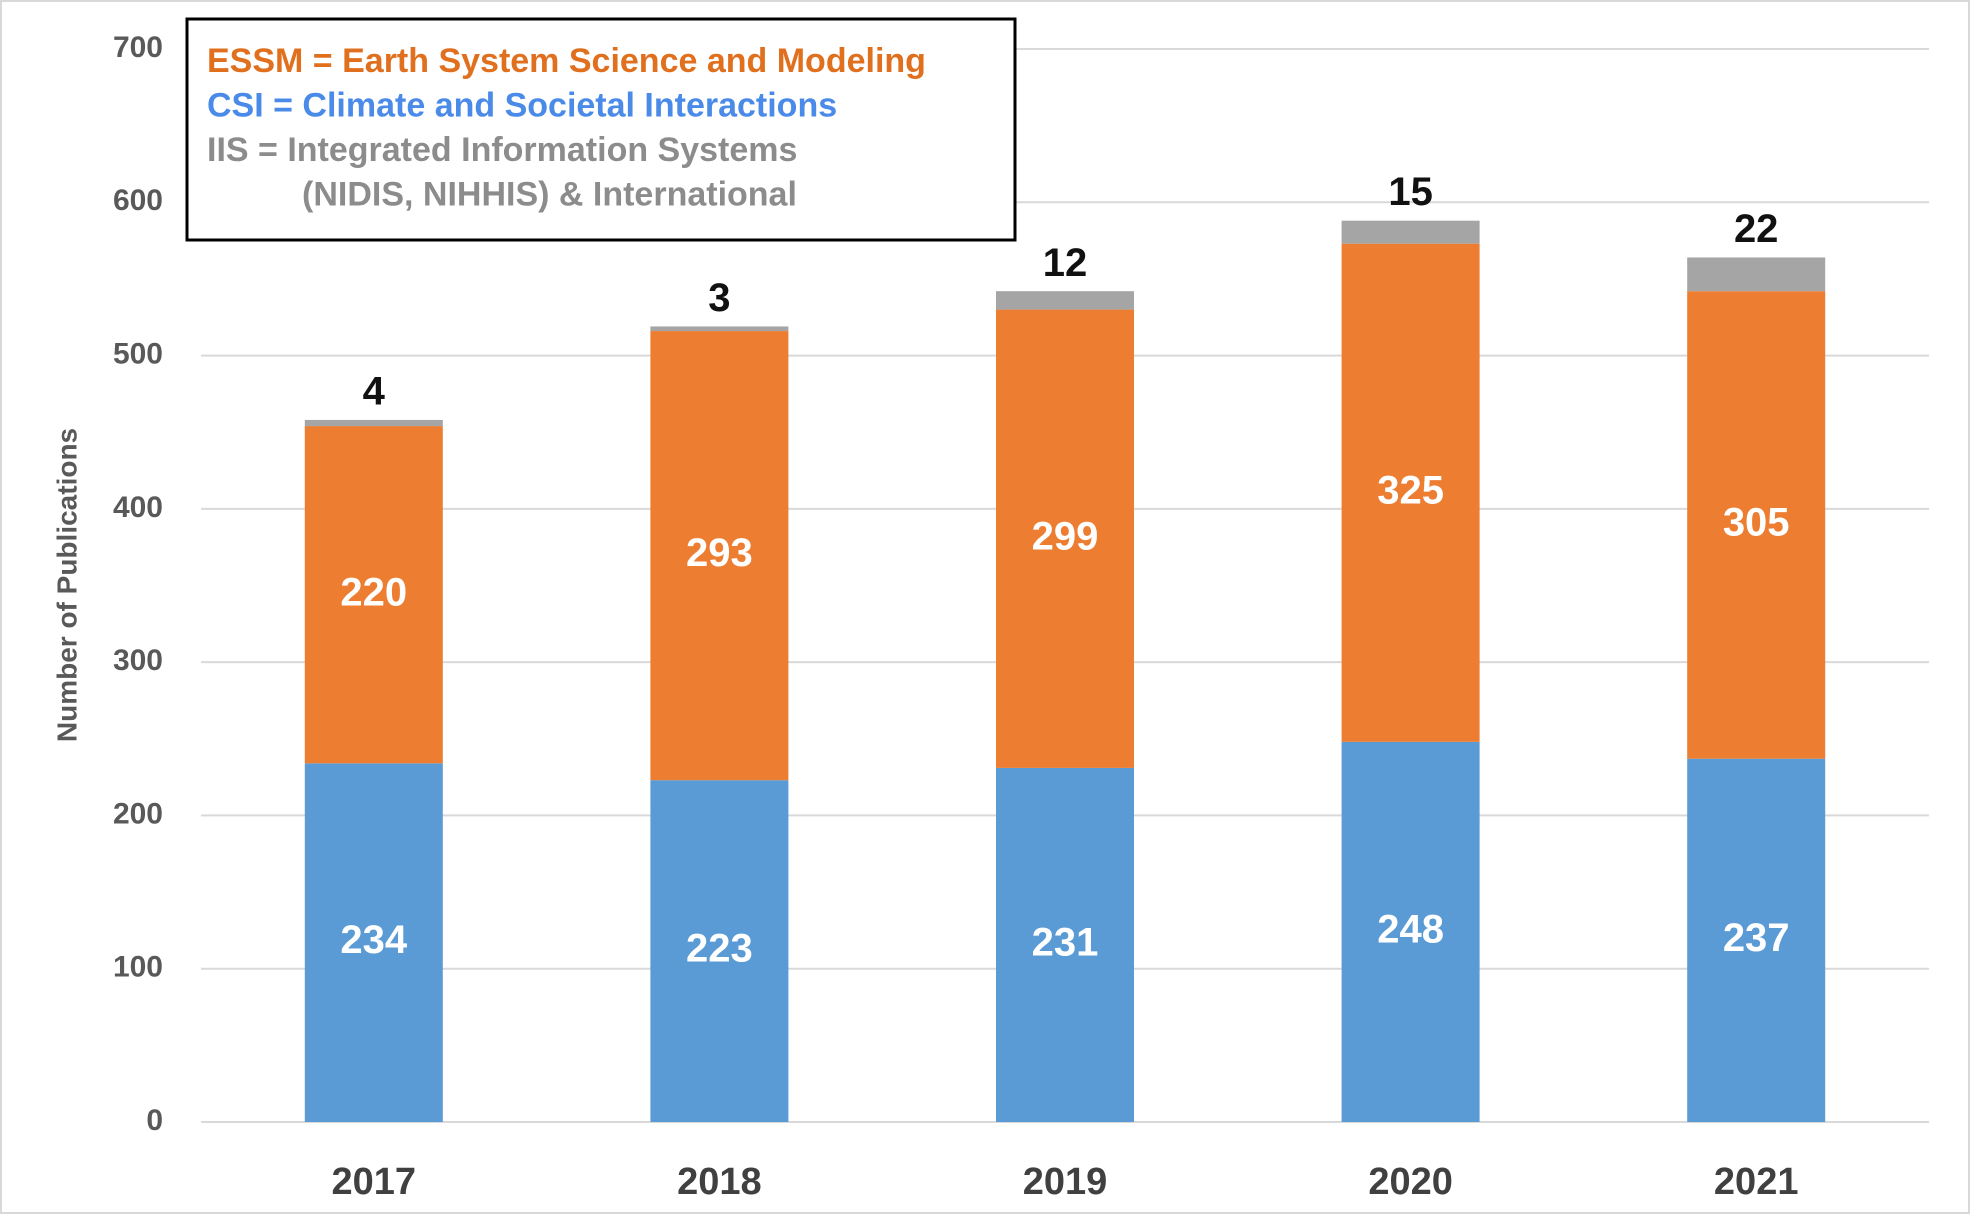 This screenshot has width=1970, height=1214. What do you see at coordinates (1756, 229) in the screenshot?
I see `data-label: 22` at bounding box center [1756, 229].